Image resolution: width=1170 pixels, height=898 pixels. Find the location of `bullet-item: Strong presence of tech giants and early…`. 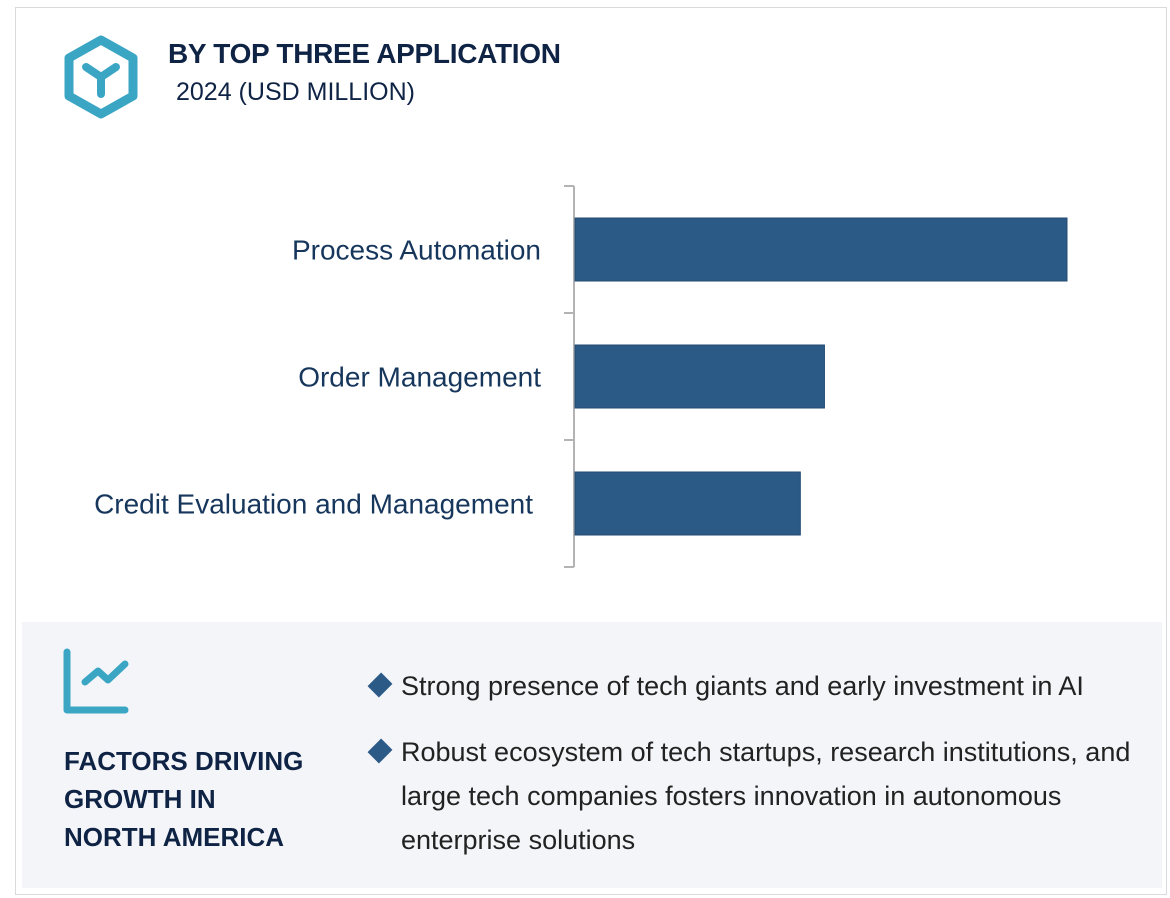

bullet-item: Strong presence of tech giants and early… is located at coordinates (763, 686).